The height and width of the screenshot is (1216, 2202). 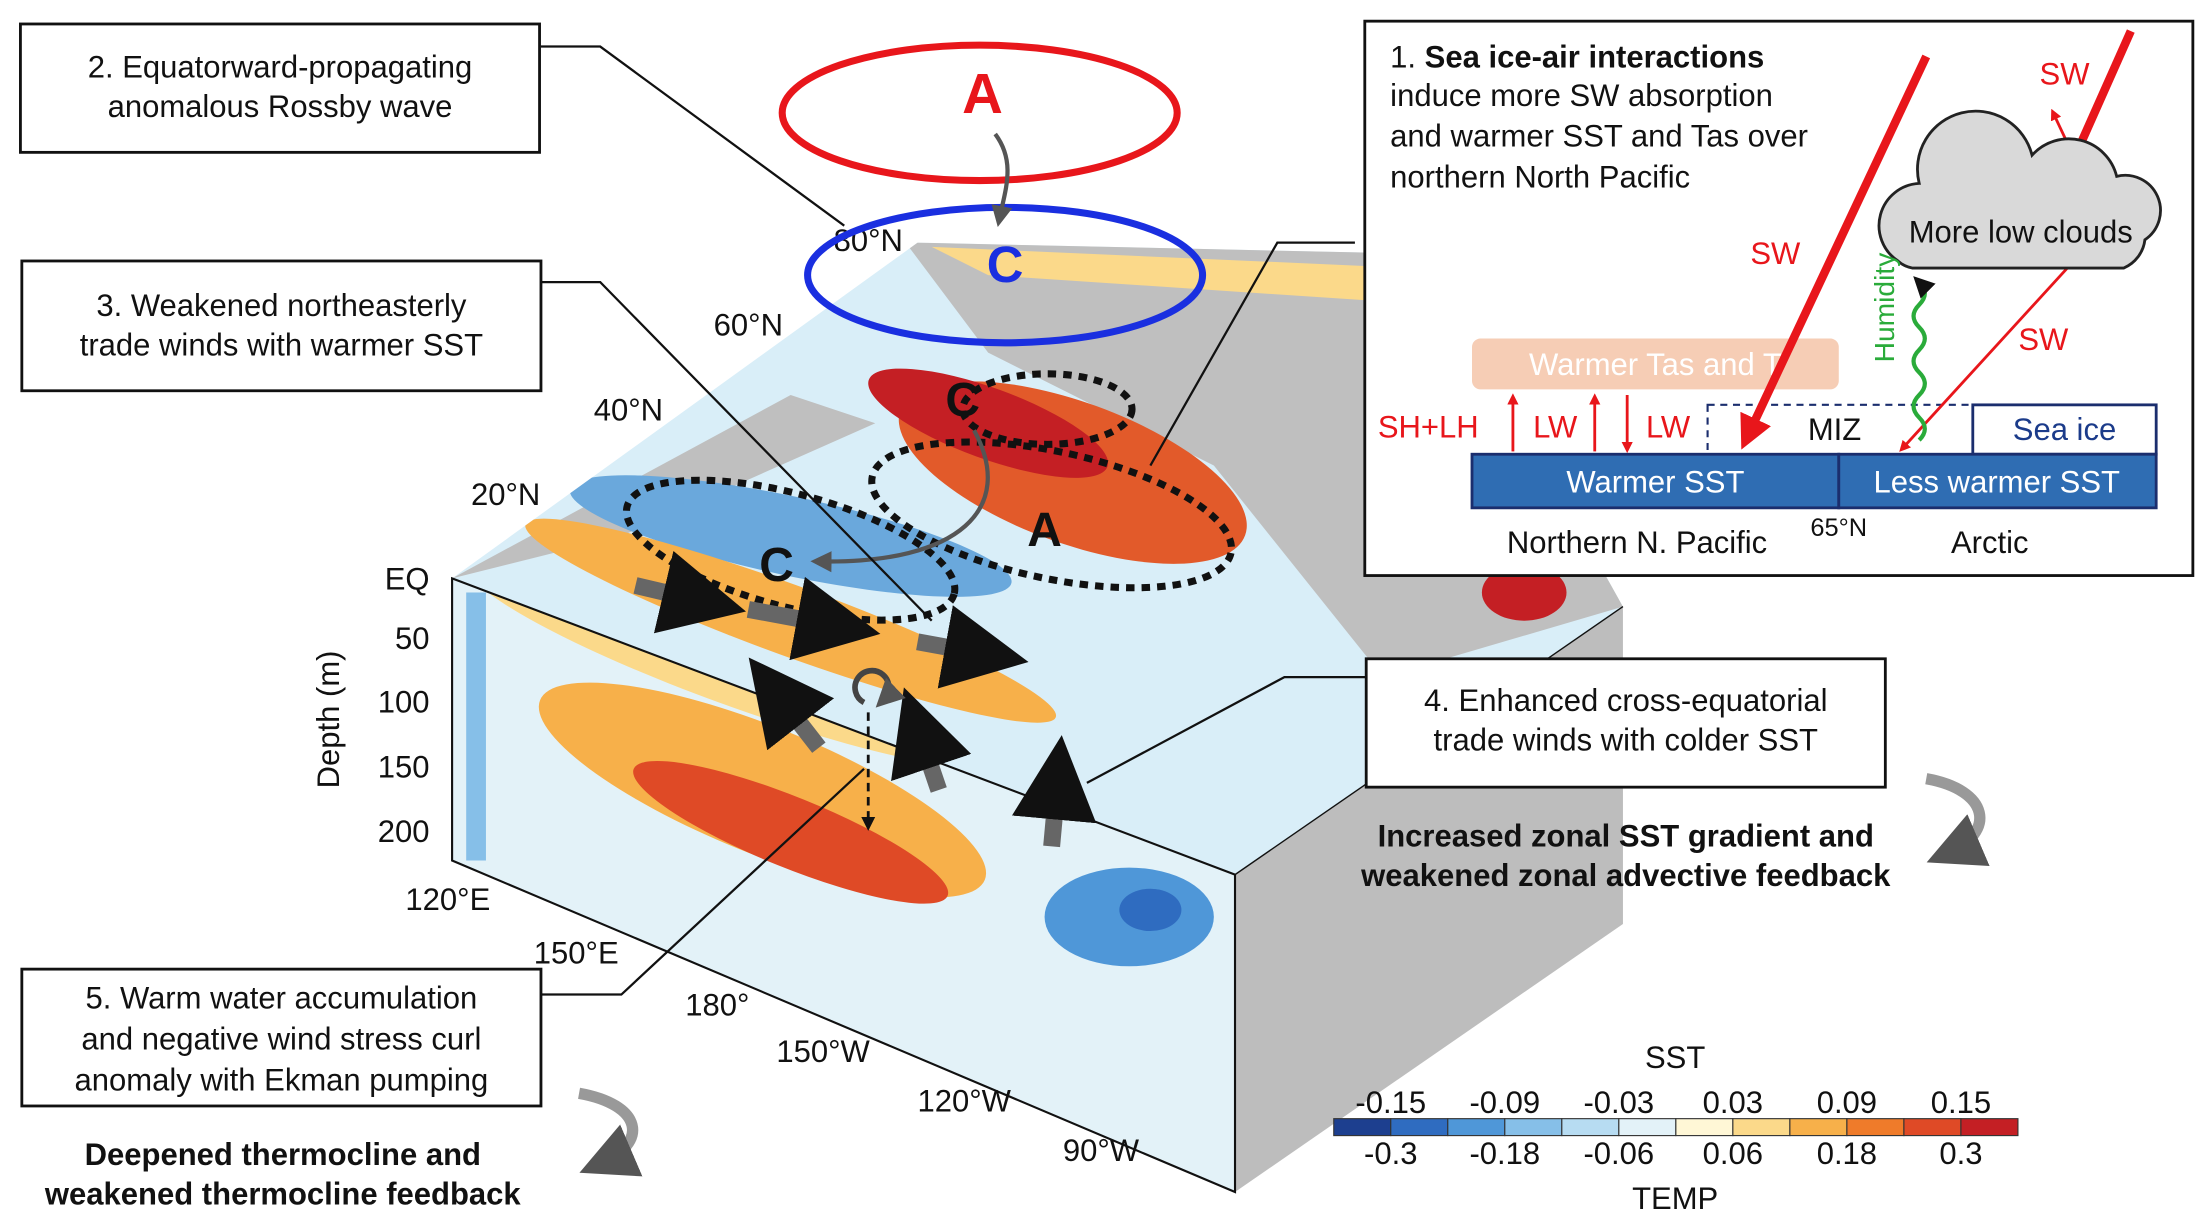 What do you see at coordinates (505, 494) in the screenshot?
I see `axis-label: 20°N` at bounding box center [505, 494].